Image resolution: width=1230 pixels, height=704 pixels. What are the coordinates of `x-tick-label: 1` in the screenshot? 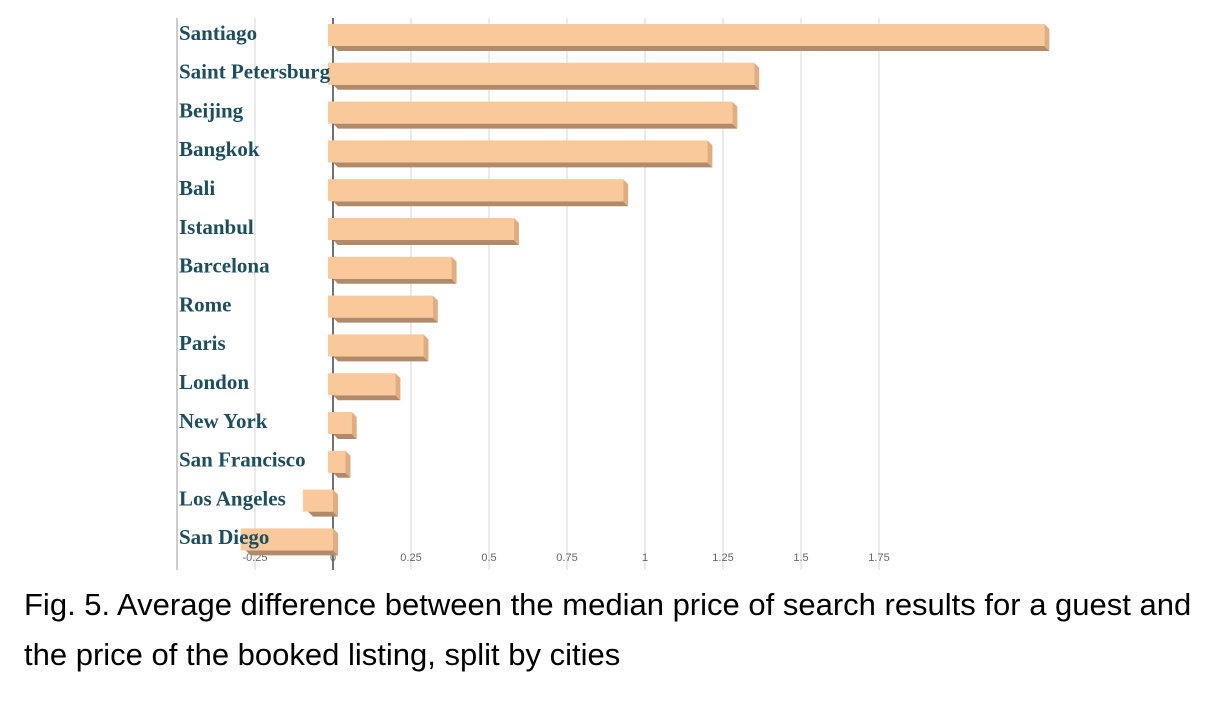 It's located at (645, 558).